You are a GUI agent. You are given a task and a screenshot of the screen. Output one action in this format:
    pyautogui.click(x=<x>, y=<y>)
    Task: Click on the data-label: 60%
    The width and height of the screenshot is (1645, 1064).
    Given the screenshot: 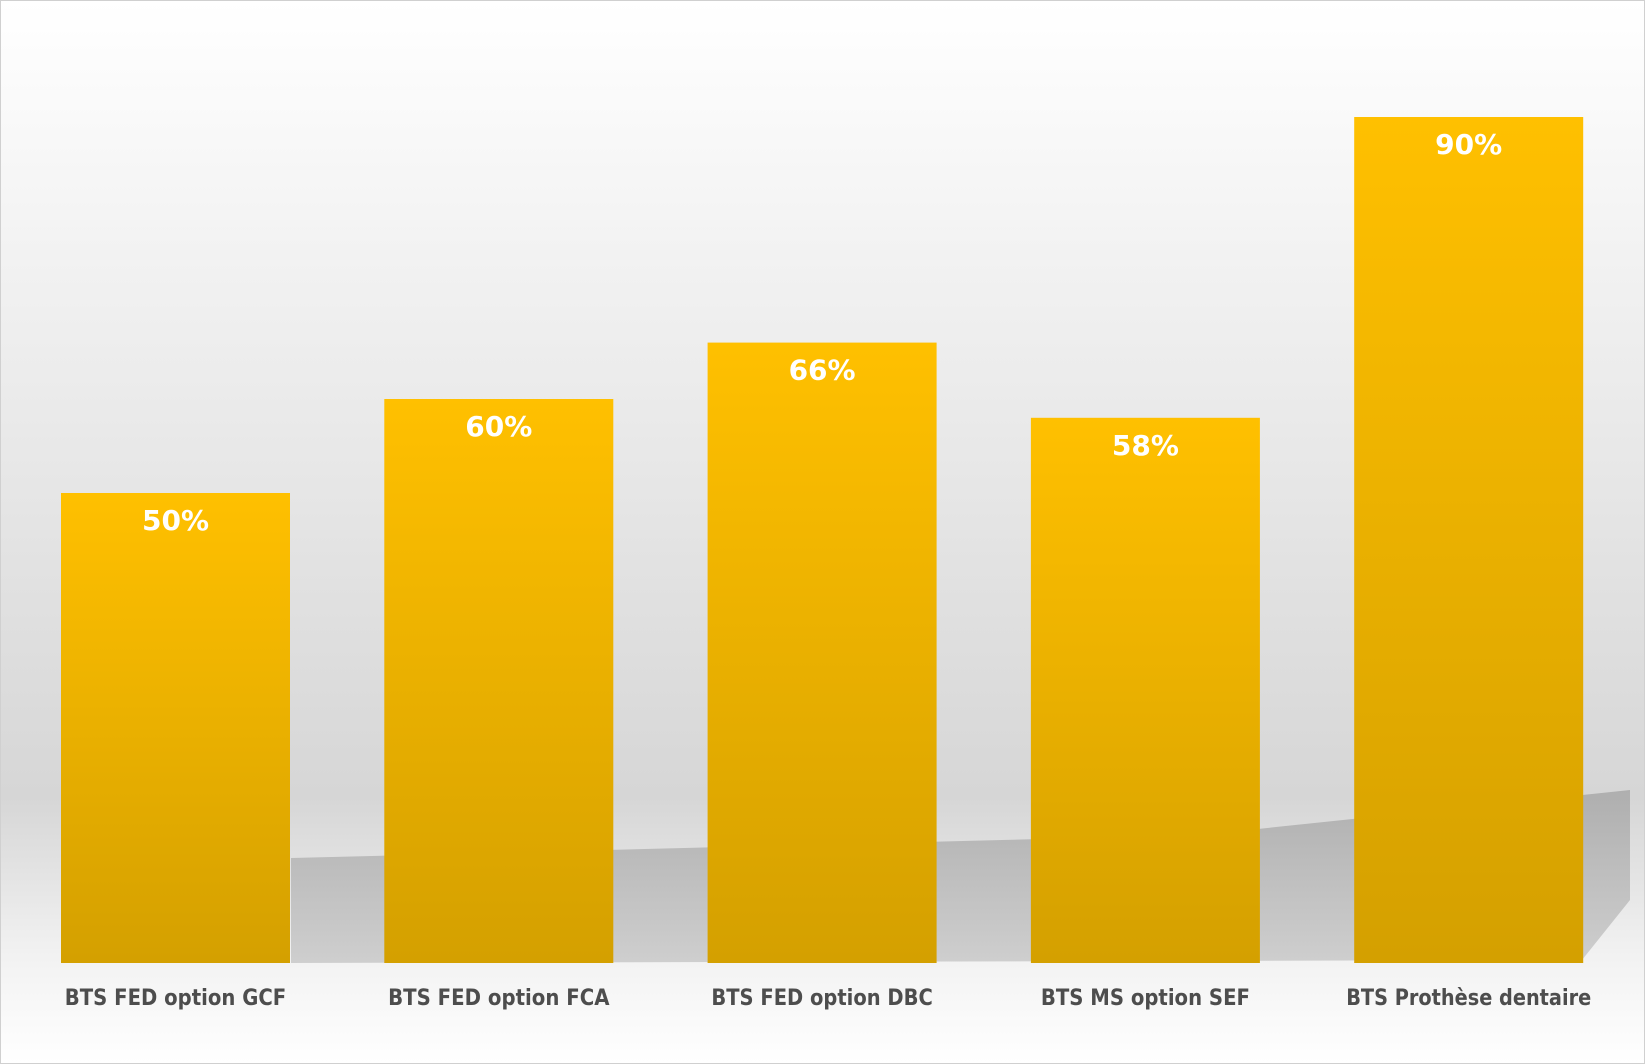 What is the action you would take?
    pyautogui.click(x=498, y=426)
    